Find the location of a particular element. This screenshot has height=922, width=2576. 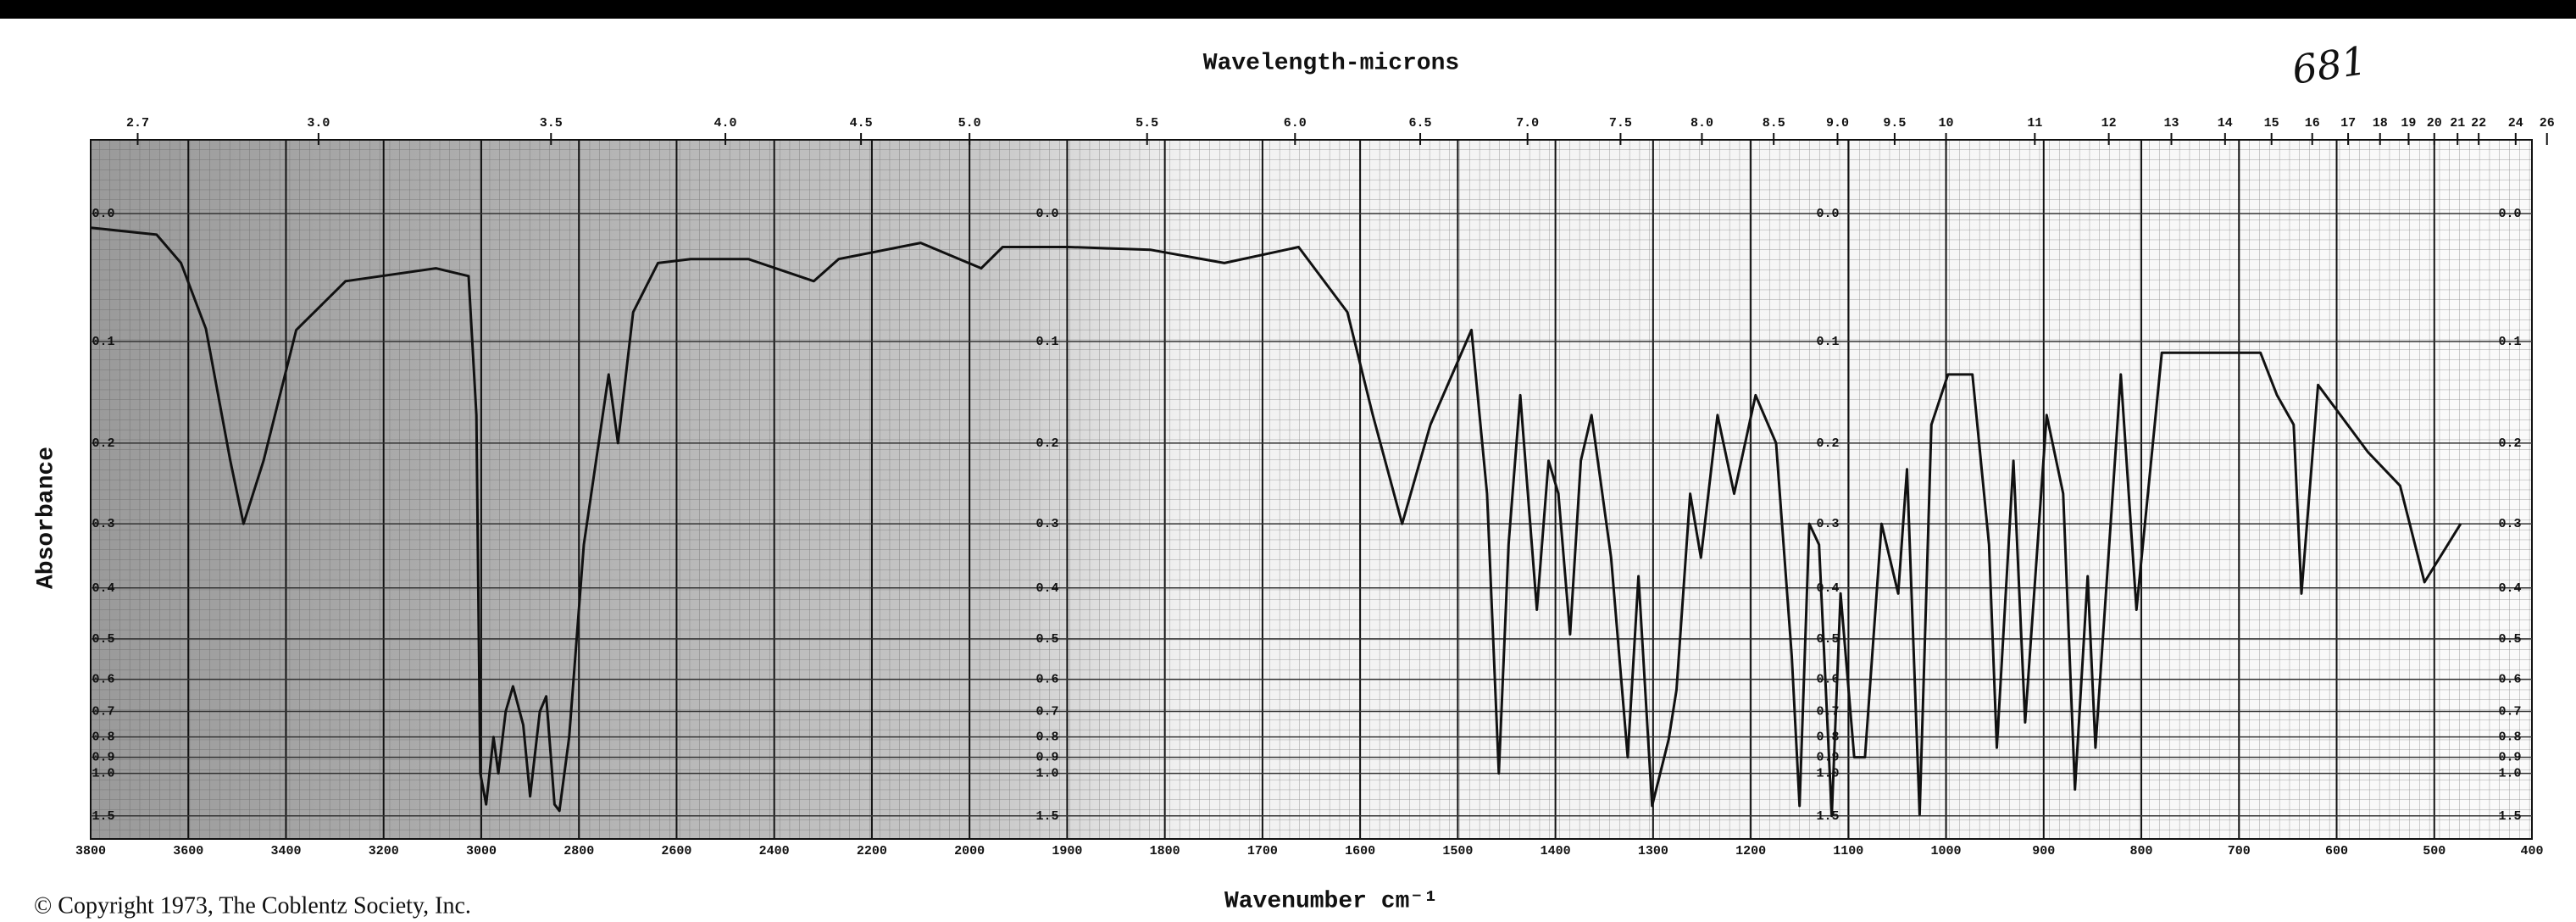

x-tick-label: 1600 is located at coordinates (1360, 851).